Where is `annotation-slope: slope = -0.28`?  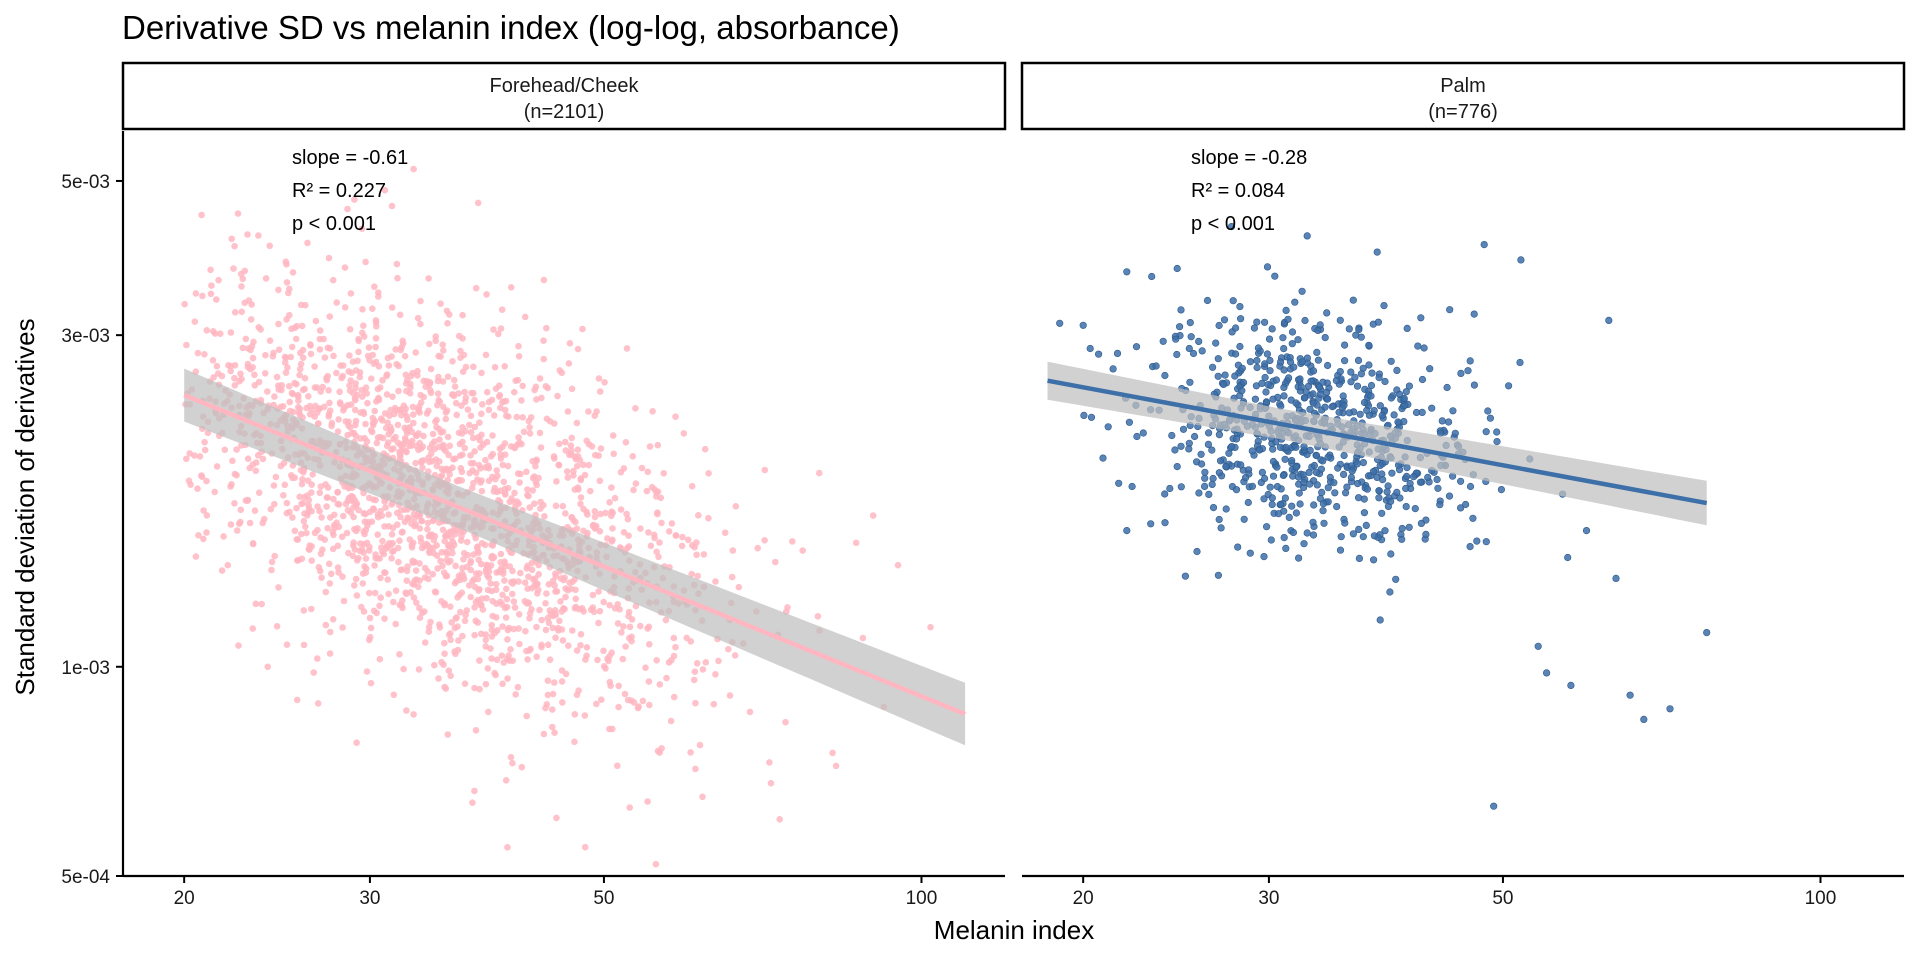
annotation-slope: slope = -0.28 is located at coordinates (1249, 158).